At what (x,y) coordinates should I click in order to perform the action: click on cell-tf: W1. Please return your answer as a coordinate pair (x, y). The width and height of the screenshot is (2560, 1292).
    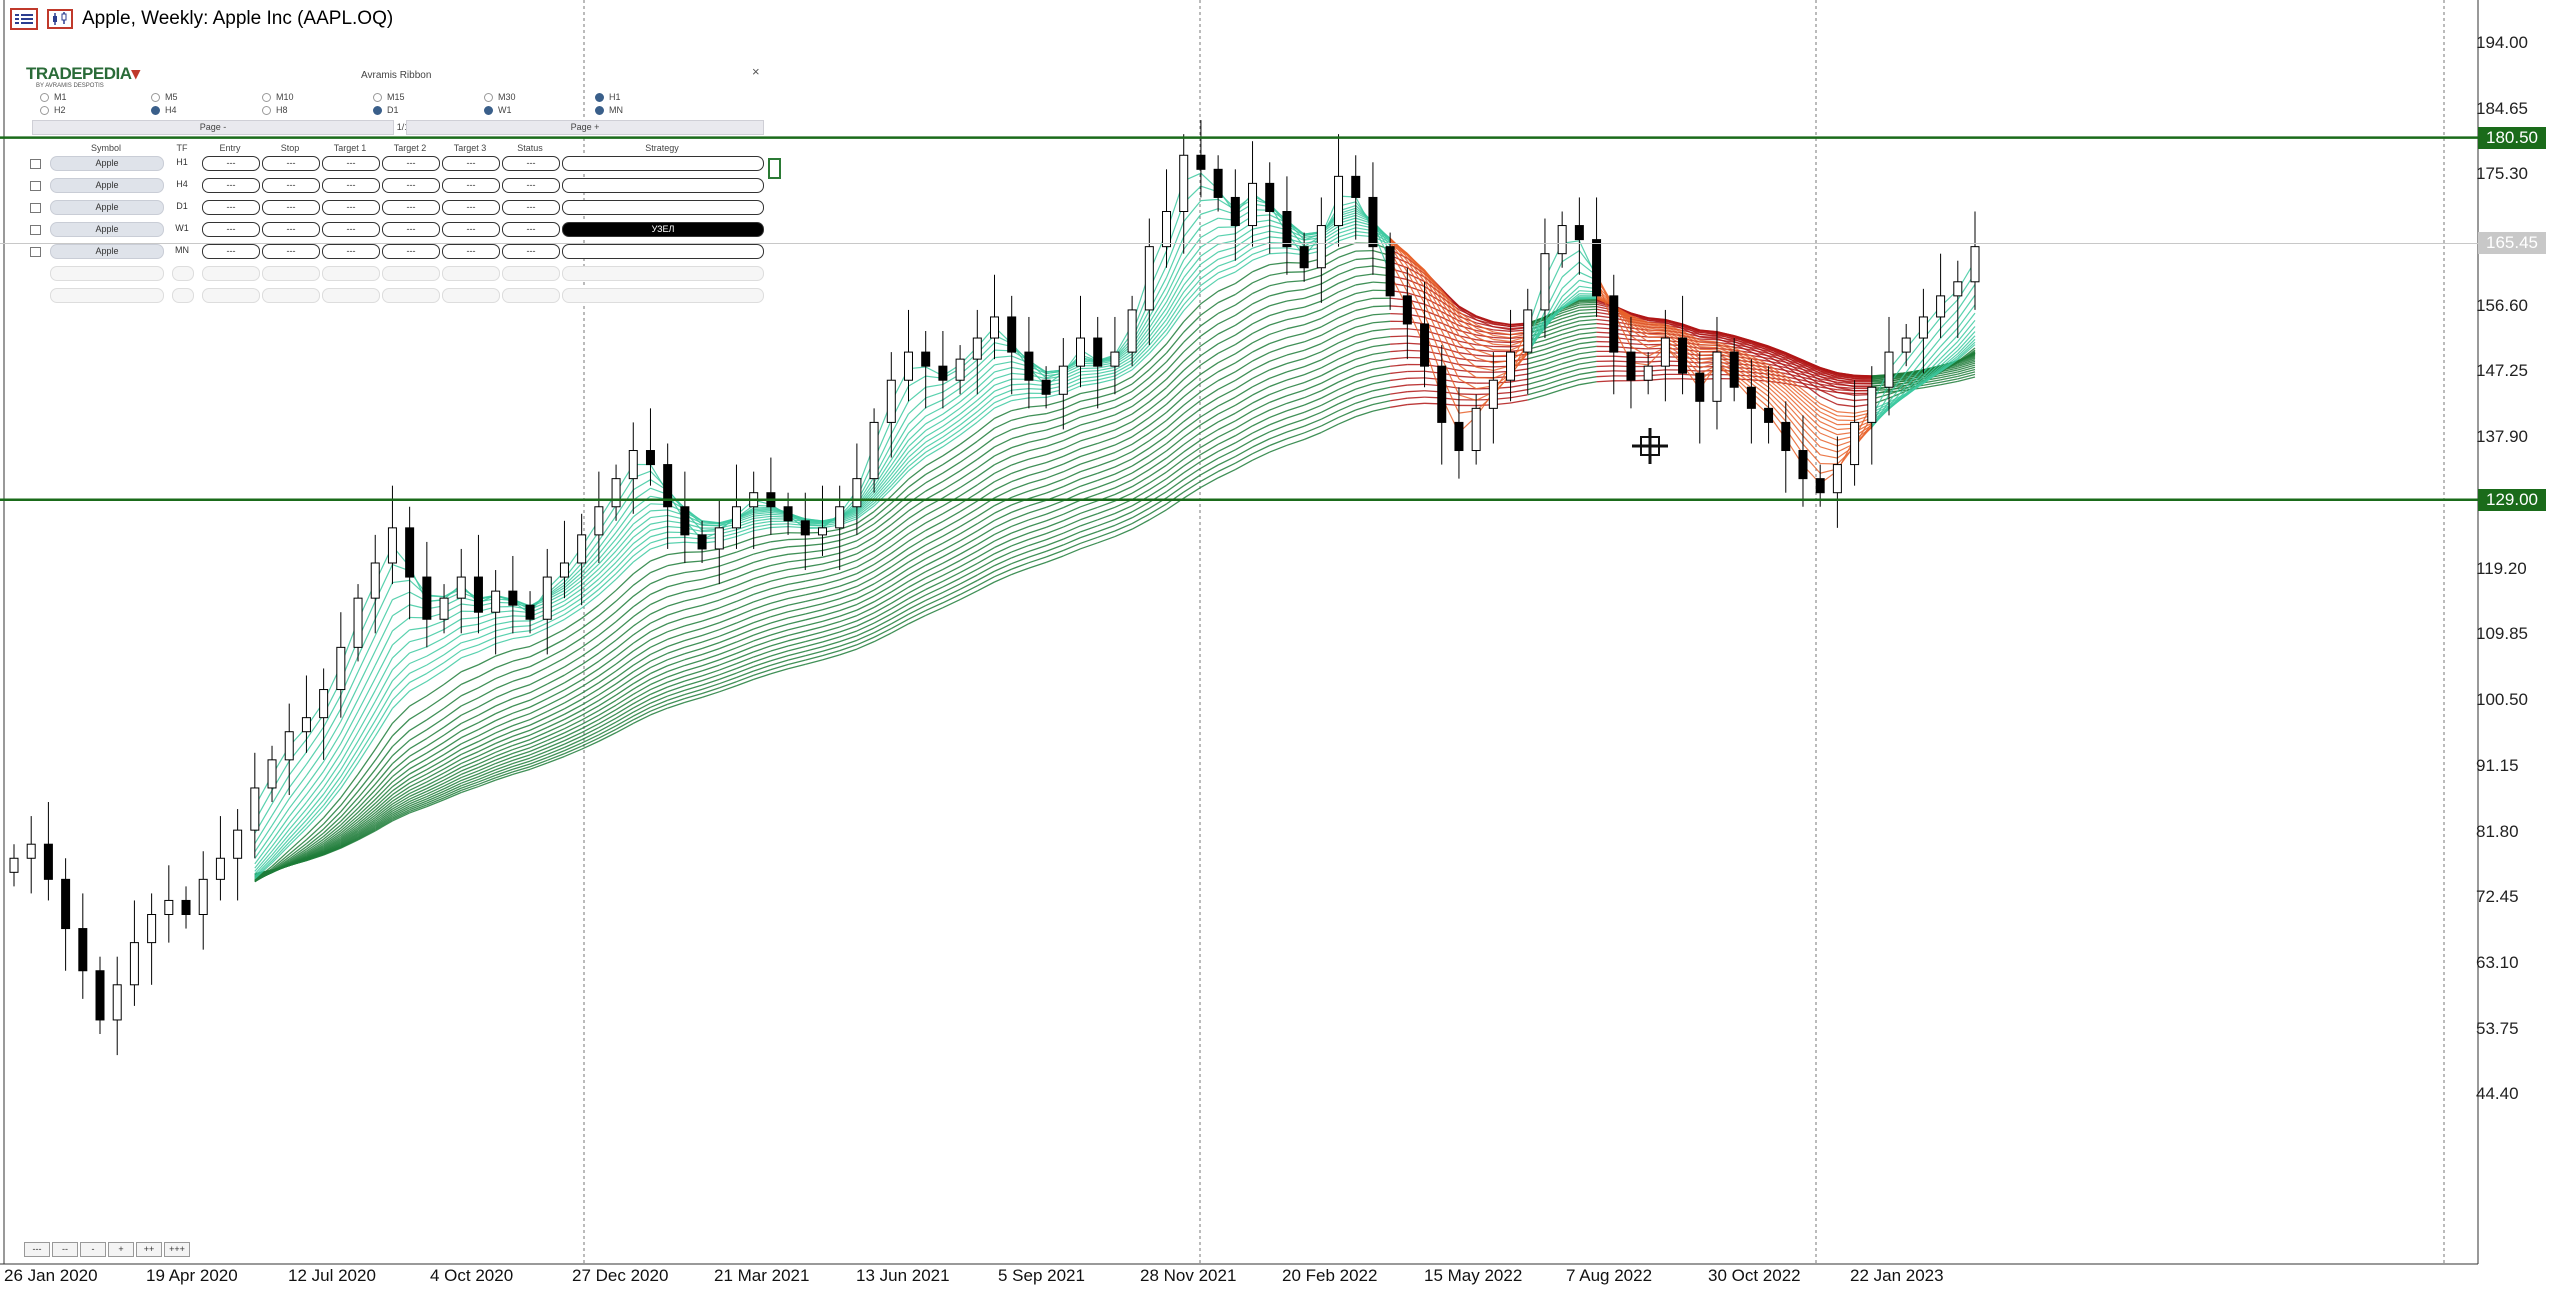
    Looking at the image, I should click on (182, 228).